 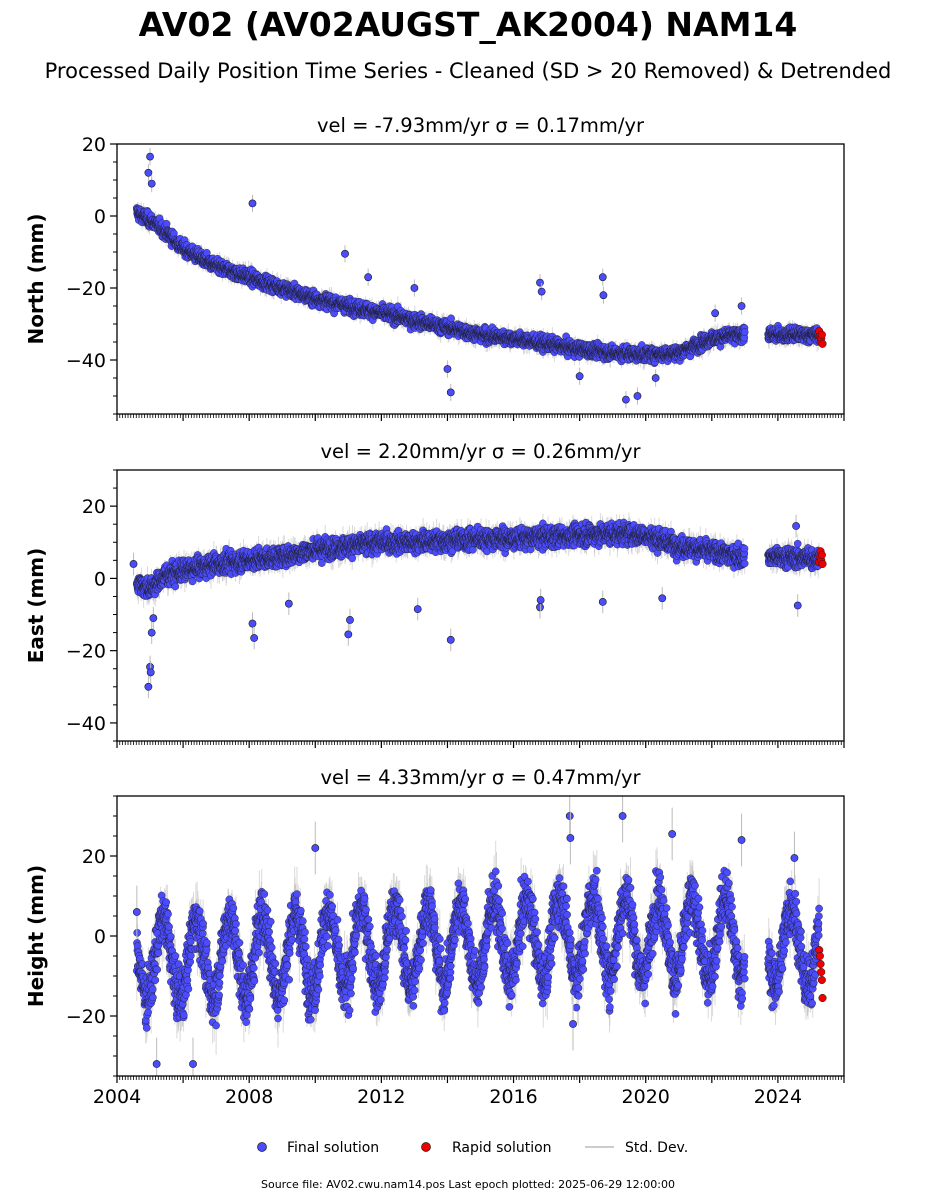 I want to click on final-solution-series, so click(x=477, y=286).